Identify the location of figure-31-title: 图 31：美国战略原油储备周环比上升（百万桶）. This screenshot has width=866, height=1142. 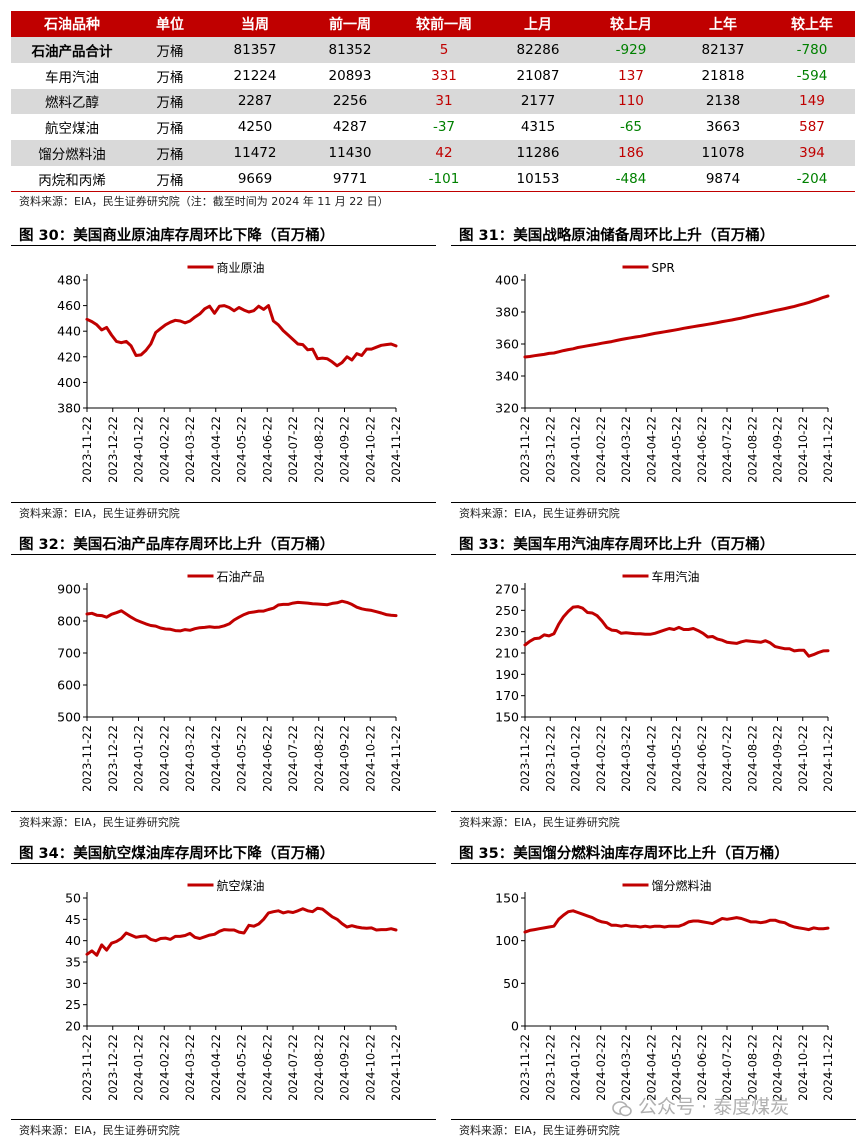
(617, 236).